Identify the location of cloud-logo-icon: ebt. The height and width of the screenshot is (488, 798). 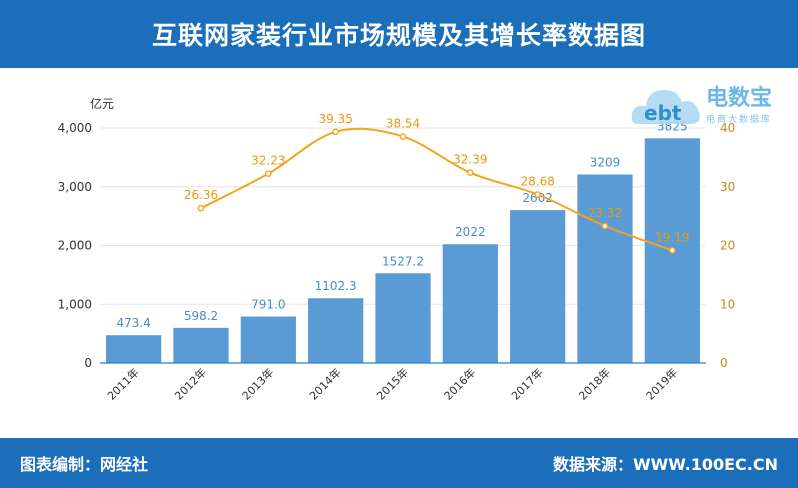
(665, 107).